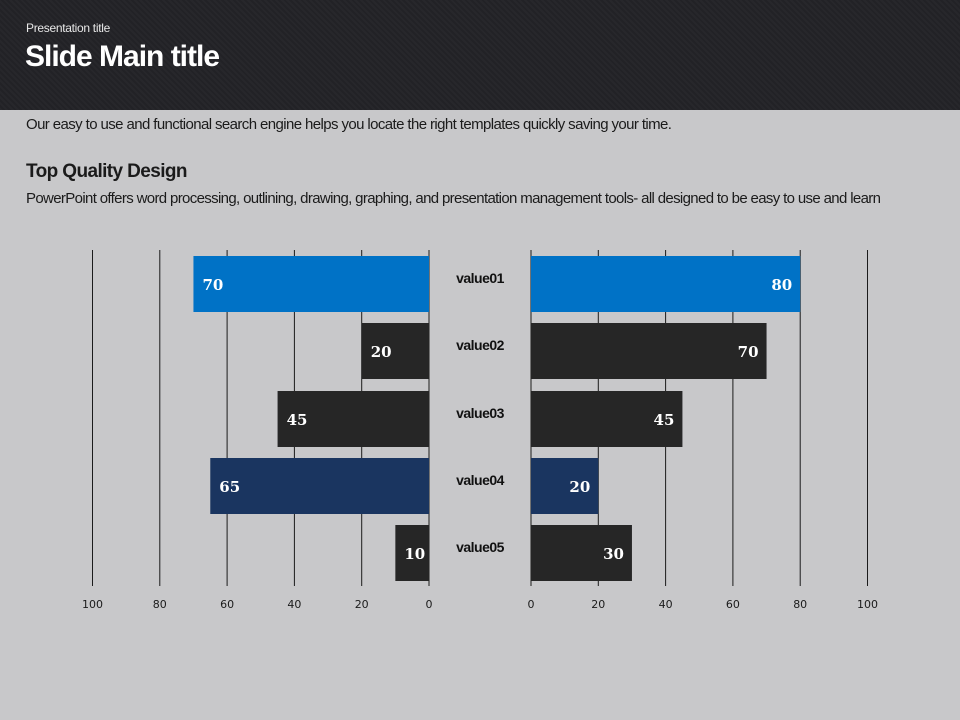 The image size is (960, 720). Describe the element at coordinates (68, 28) in the screenshot. I see `presentation-title: Presentation title` at that location.